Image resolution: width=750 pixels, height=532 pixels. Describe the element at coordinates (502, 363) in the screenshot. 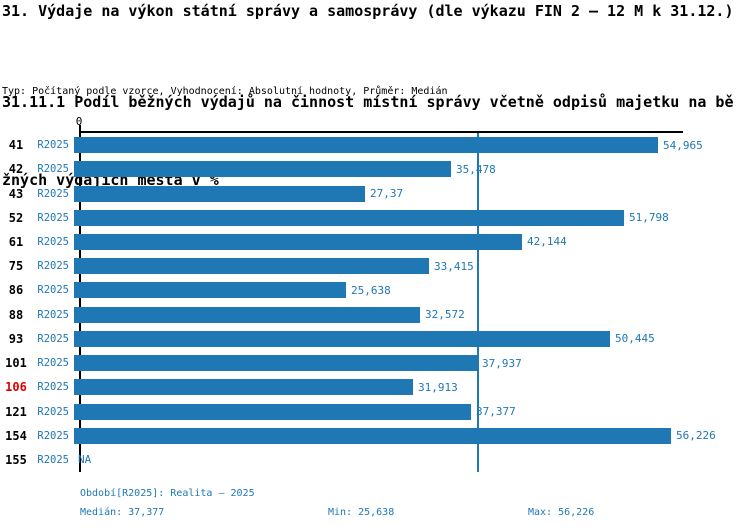

I see `value-label: 37,937` at that location.